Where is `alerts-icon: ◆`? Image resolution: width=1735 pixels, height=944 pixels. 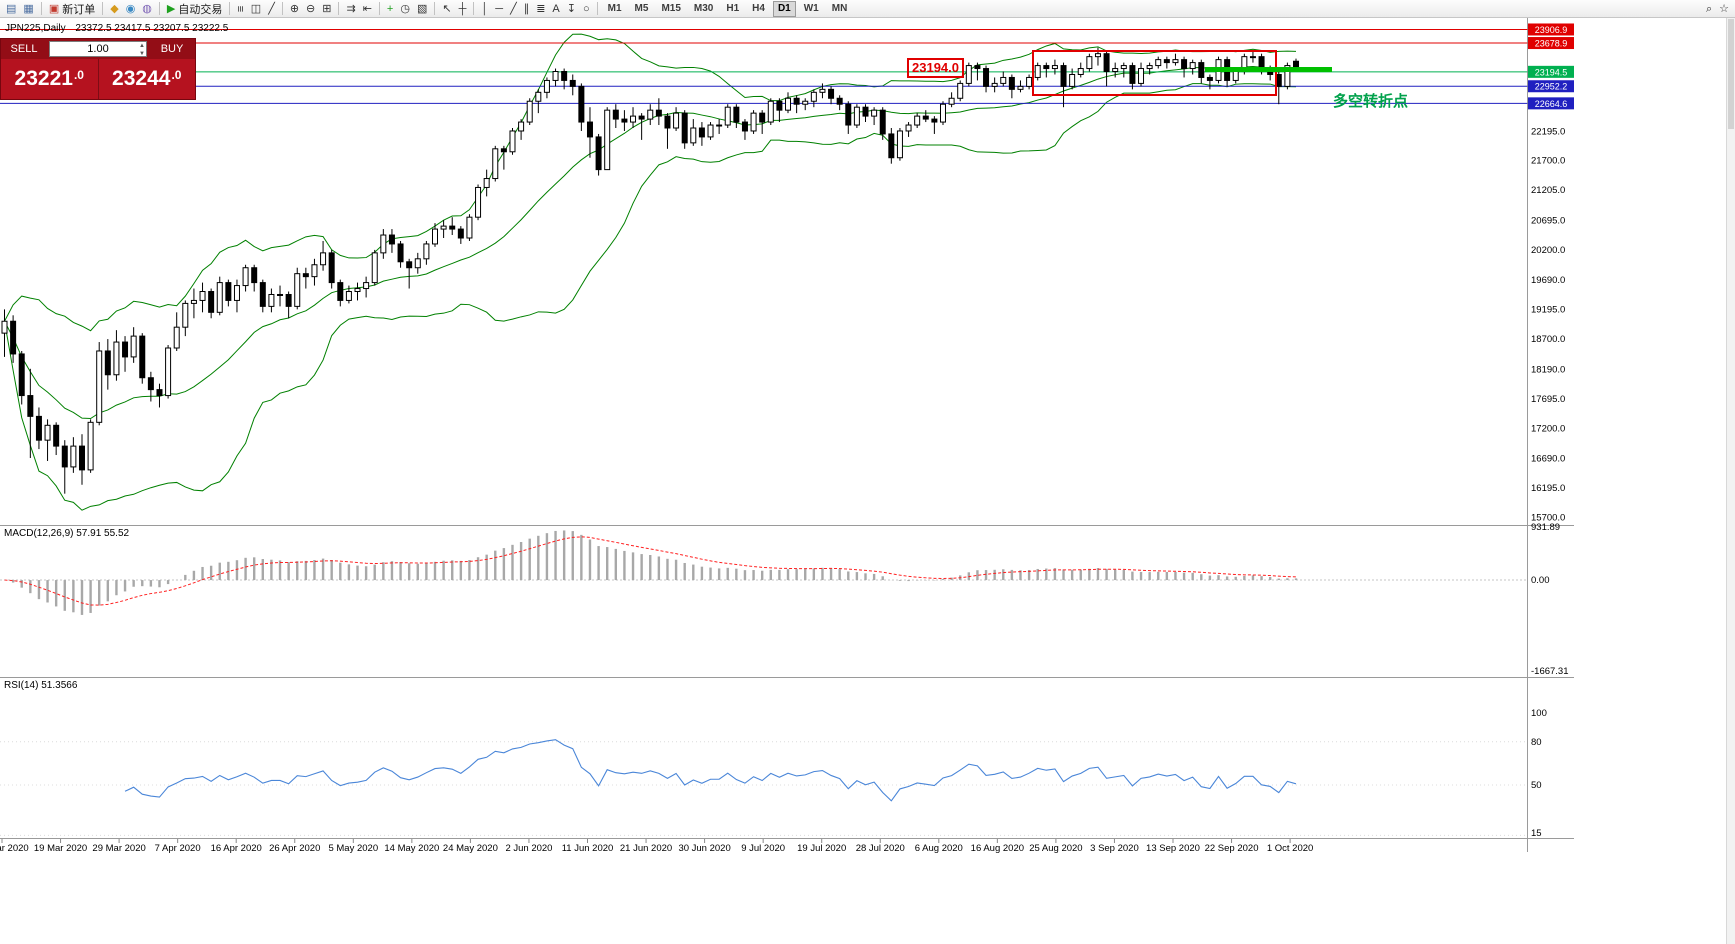
alerts-icon: ◆ is located at coordinates (114, 9).